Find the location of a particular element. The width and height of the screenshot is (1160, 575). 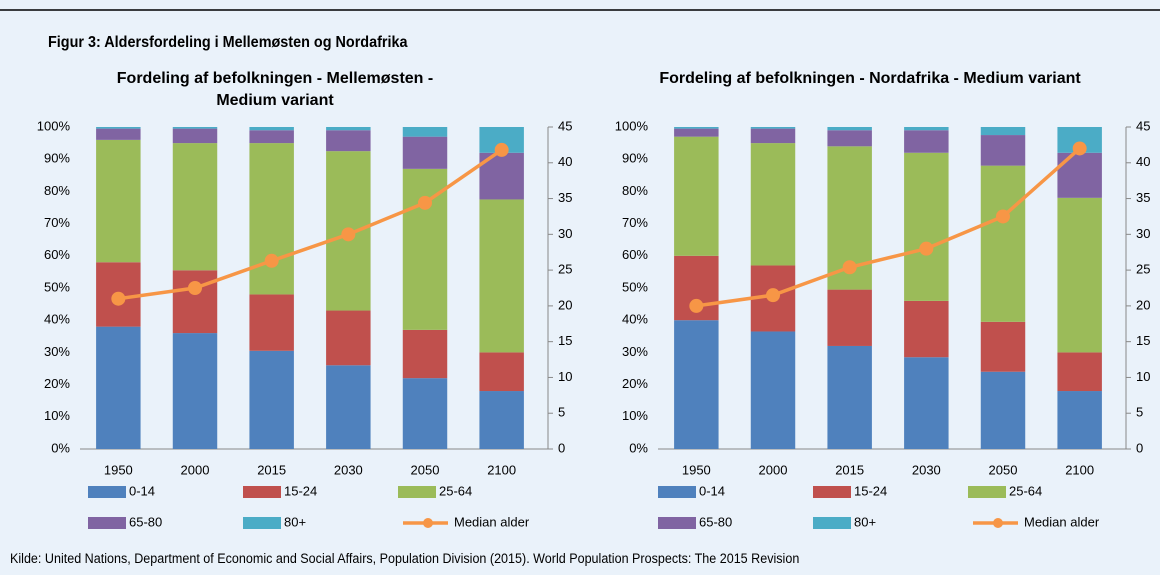

y-tick-label: 70% is located at coordinates (635, 222).